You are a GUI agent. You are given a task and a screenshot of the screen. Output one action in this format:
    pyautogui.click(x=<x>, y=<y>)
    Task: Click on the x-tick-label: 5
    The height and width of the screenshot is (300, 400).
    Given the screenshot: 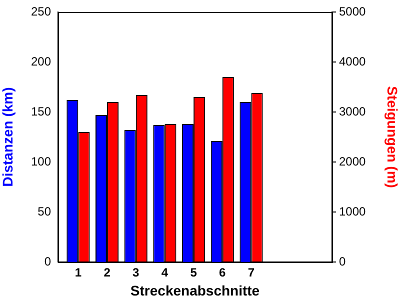 What is the action you would take?
    pyautogui.click(x=194, y=273)
    